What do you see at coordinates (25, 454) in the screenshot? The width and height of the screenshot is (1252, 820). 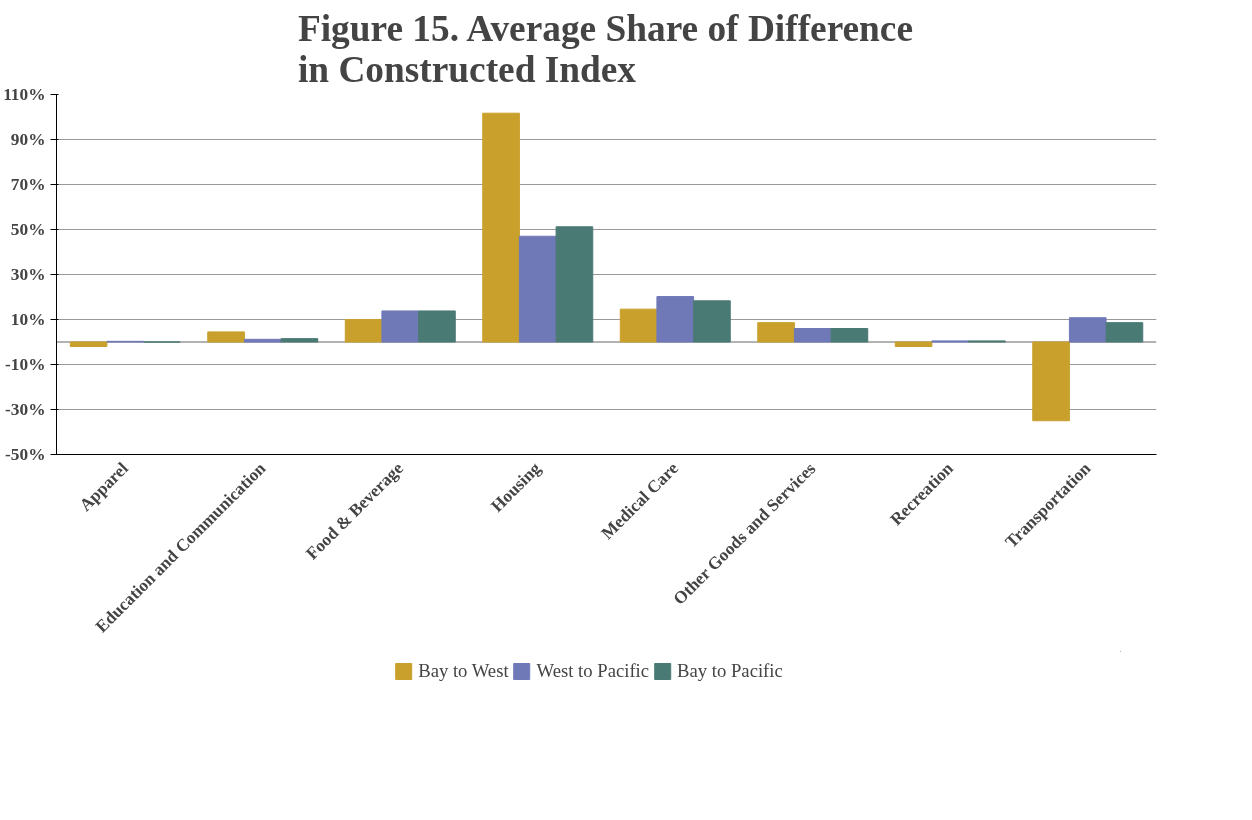 I see `y-tick-label: -50%` at bounding box center [25, 454].